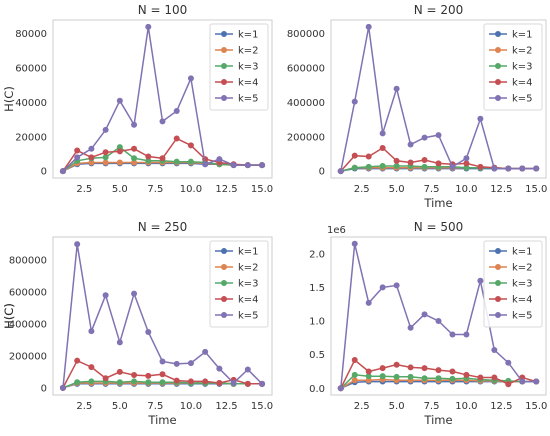 This screenshot has width=550, height=436. I want to click on x-axis-label: Time, so click(437, 420).